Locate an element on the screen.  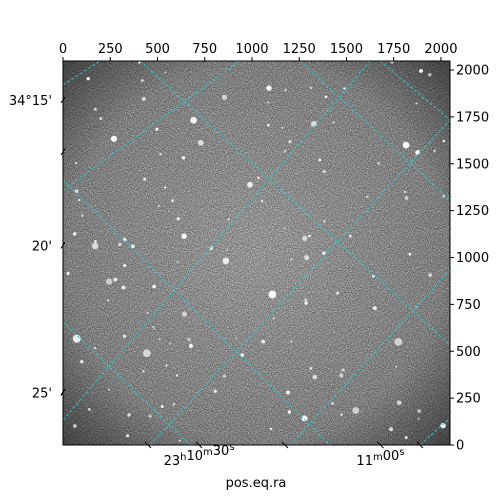
dec-label: 34°15' is located at coordinates (30, 101).